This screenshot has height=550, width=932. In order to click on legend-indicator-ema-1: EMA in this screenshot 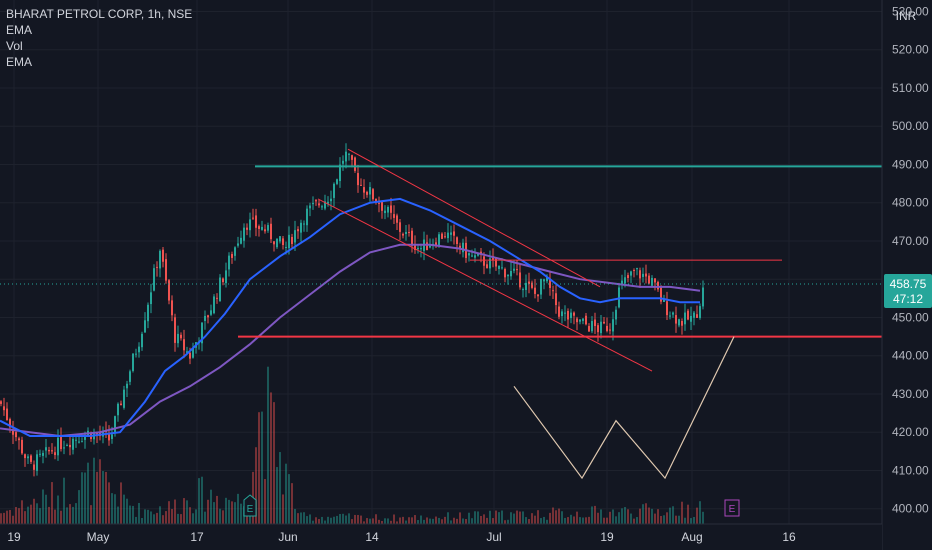, I will do `click(19, 30)`.